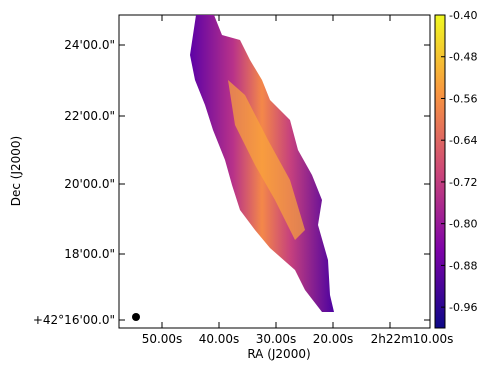 The height and width of the screenshot is (375, 489). I want to click on y-tick-label: 20'00.0", so click(89, 184).